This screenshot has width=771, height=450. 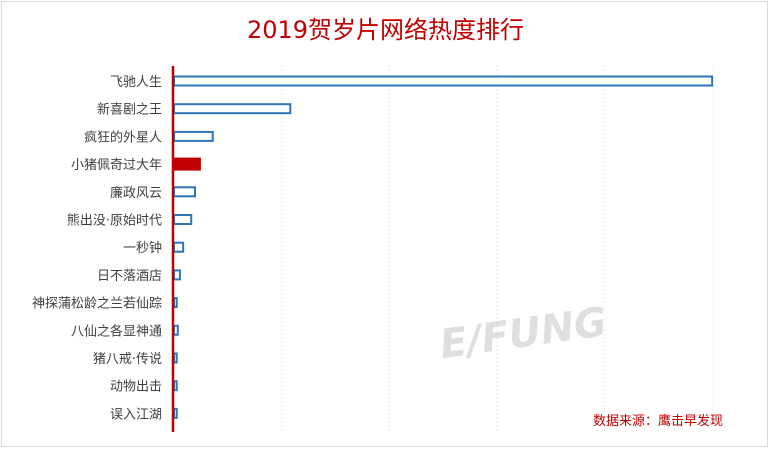 I want to click on category-label: 猪八戒·传说, so click(x=127, y=359).